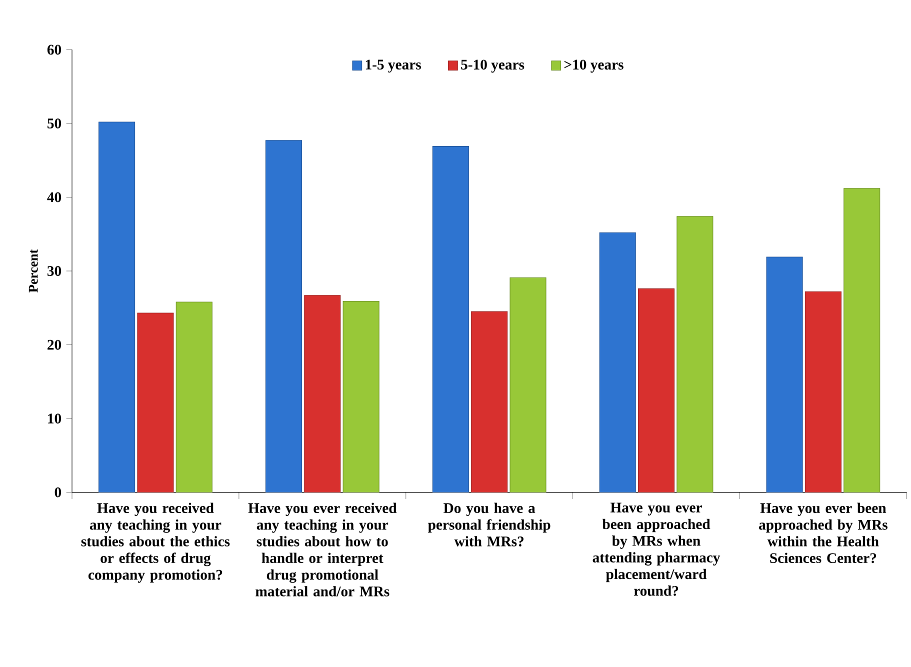  What do you see at coordinates (489, 524) in the screenshot?
I see `x-tick-label: Do you have a personal friendship with MRs?` at bounding box center [489, 524].